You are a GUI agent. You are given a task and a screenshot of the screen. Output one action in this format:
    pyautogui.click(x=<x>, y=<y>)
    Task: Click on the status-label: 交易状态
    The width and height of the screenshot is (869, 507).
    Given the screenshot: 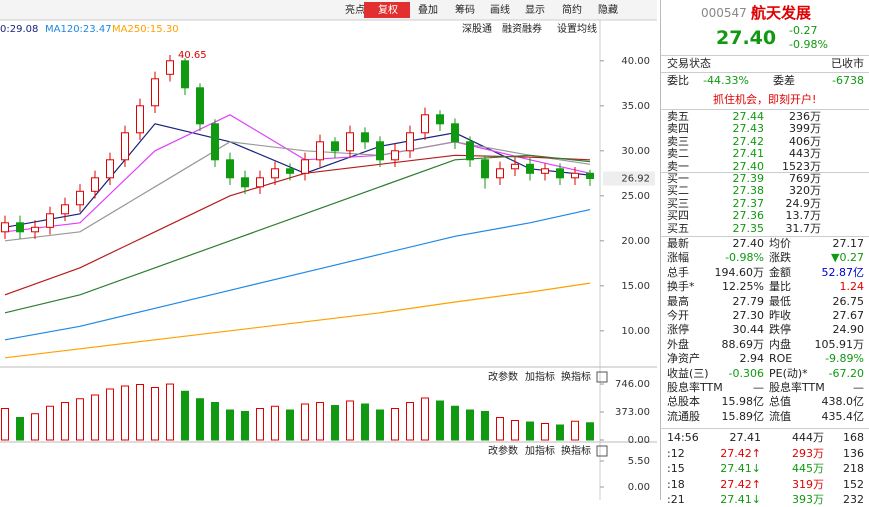 What is the action you would take?
    pyautogui.click(x=689, y=63)
    